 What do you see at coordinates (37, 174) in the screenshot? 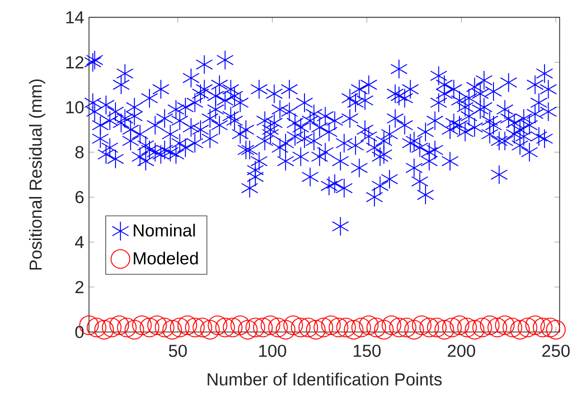
I see `y-axis-title: Positional Residual (mm)` at bounding box center [37, 174].